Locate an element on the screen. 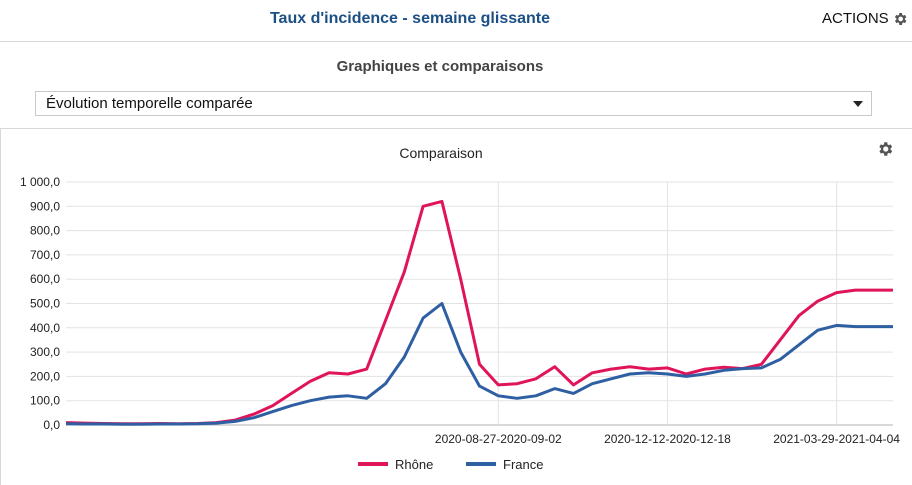  x-tick-label: 2020-08-27-2020-09-02 is located at coordinates (498, 439).